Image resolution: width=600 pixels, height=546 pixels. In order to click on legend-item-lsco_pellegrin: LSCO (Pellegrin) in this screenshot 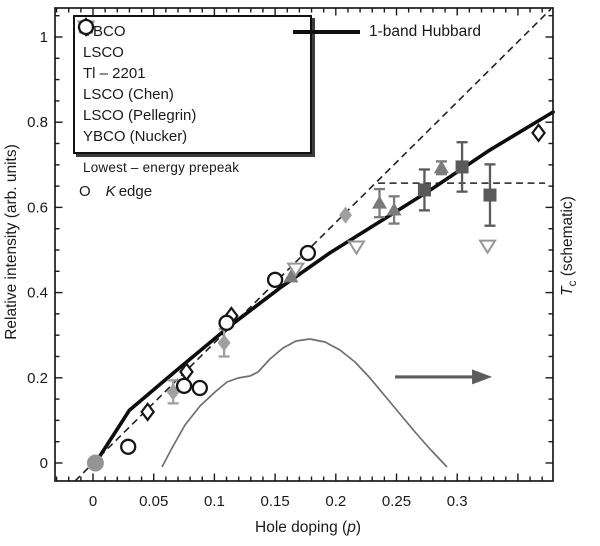, I will do `click(190, 73)`.